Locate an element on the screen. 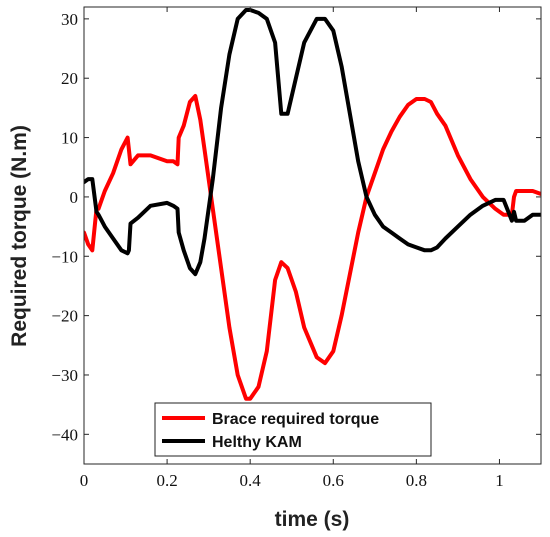 This screenshot has width=550, height=537. x-tick-label: 0.8 is located at coordinates (416, 480).